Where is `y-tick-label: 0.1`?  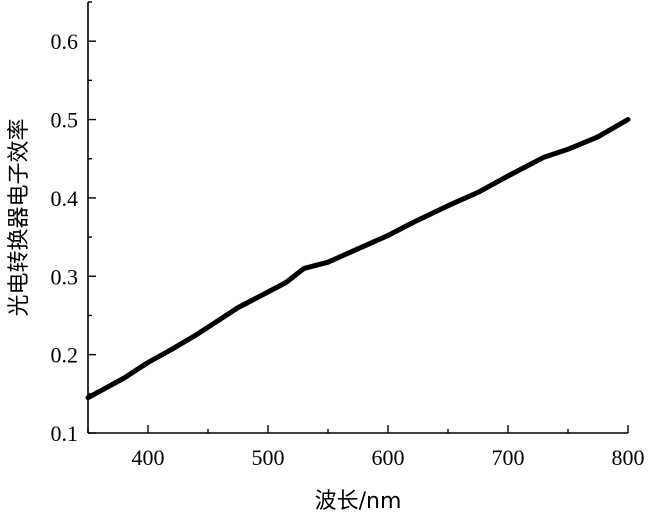 y-tick-label: 0.1 is located at coordinates (65, 433).